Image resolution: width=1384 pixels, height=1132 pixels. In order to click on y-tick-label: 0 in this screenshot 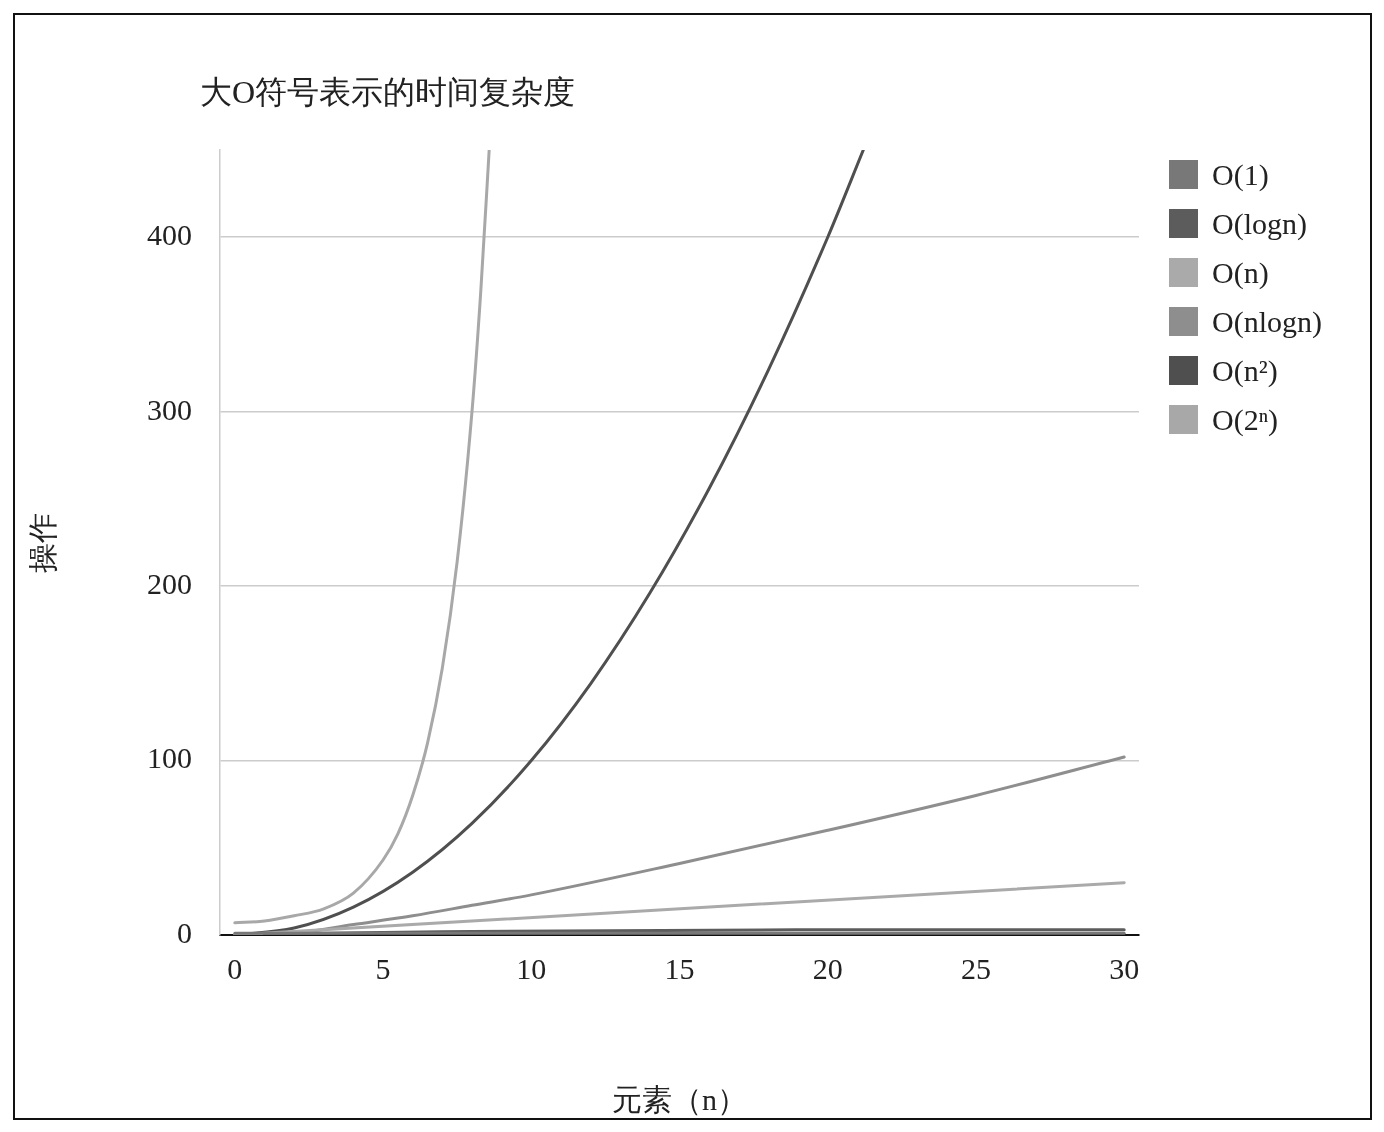, I will do `click(184, 932)`.